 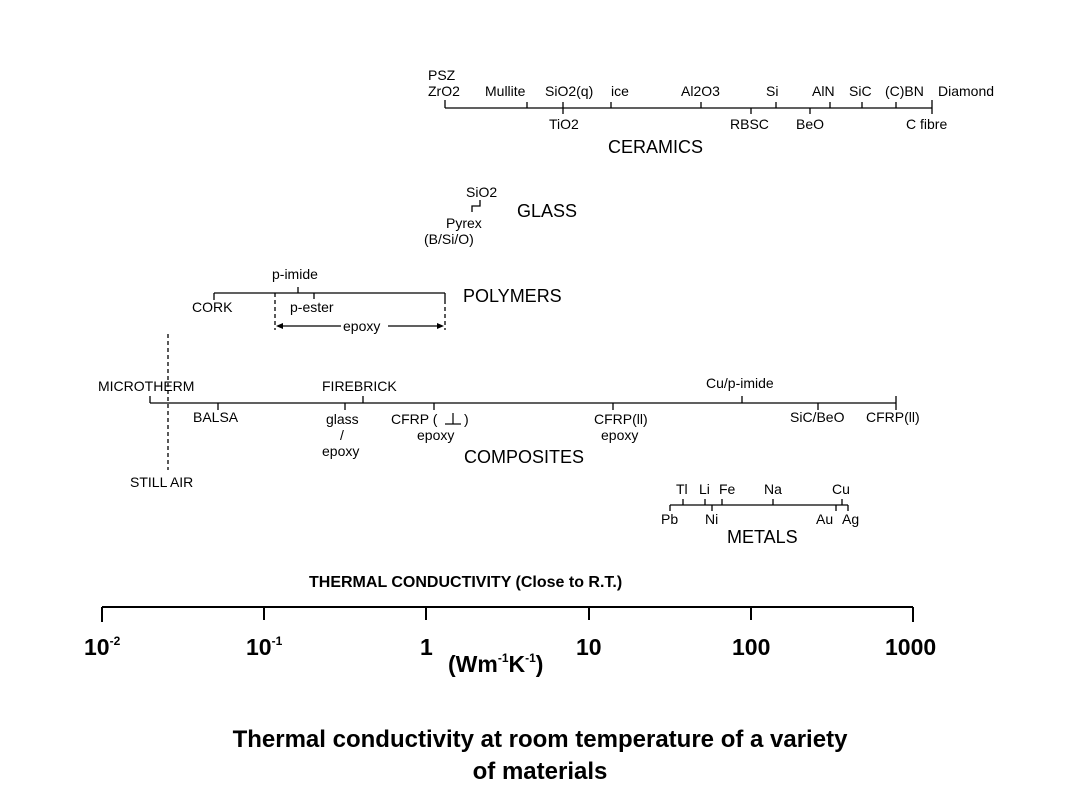 I want to click on glass-group: SiO2 Pyrex (B/Si/O) GLASS, so click(x=500, y=215).